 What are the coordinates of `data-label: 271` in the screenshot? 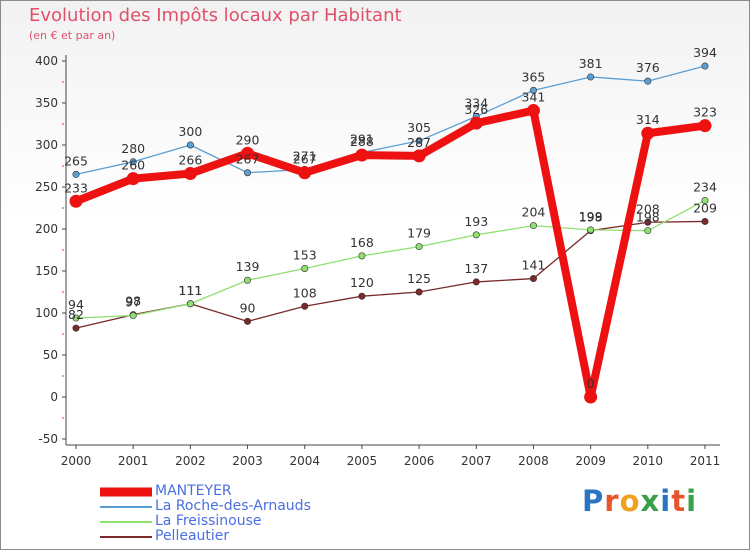 It's located at (305, 155).